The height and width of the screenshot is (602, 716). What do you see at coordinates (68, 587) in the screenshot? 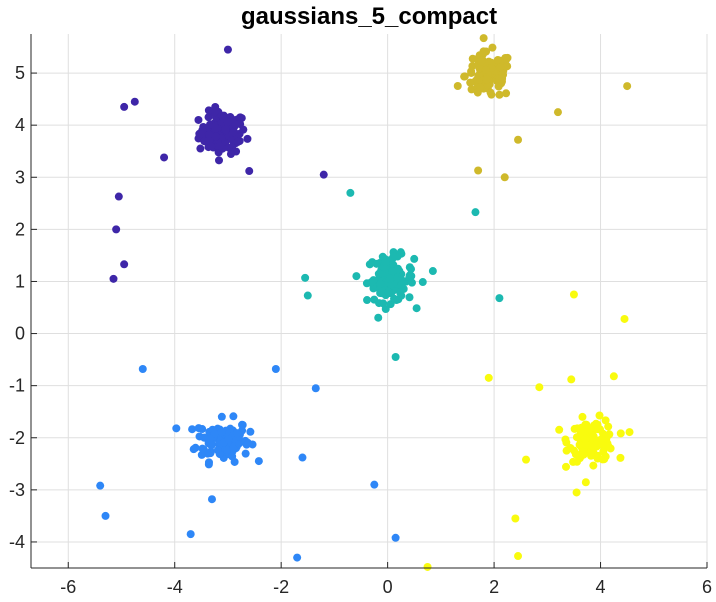
I see `x-tick-label: -6` at bounding box center [68, 587].